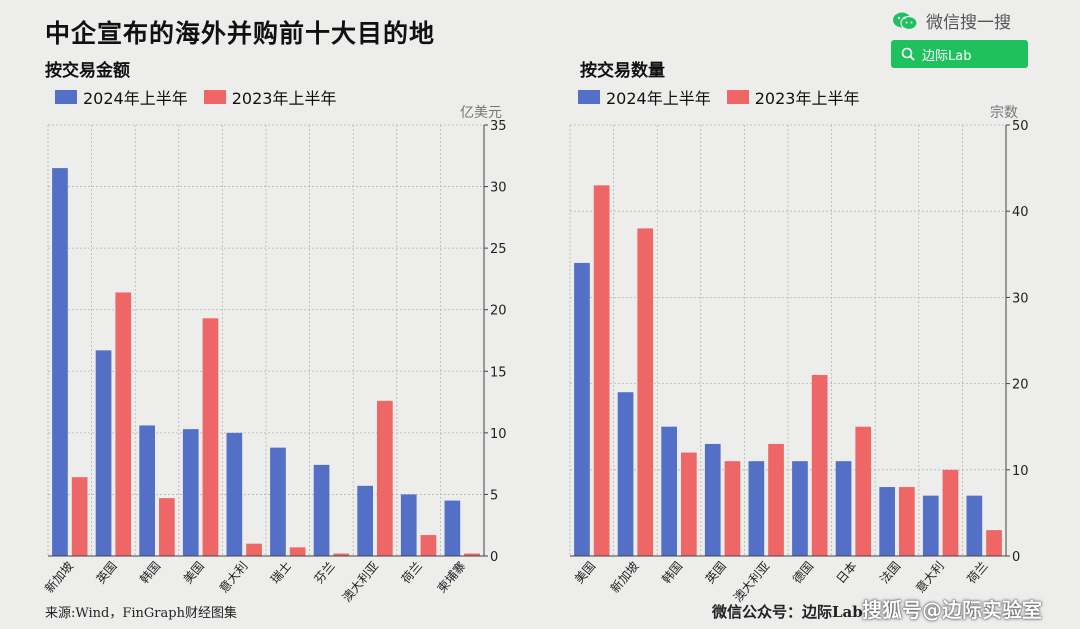 The image size is (1080, 629). What do you see at coordinates (952, 610) in the screenshot?
I see `watermark: 搜狐号@边际实验室` at bounding box center [952, 610].